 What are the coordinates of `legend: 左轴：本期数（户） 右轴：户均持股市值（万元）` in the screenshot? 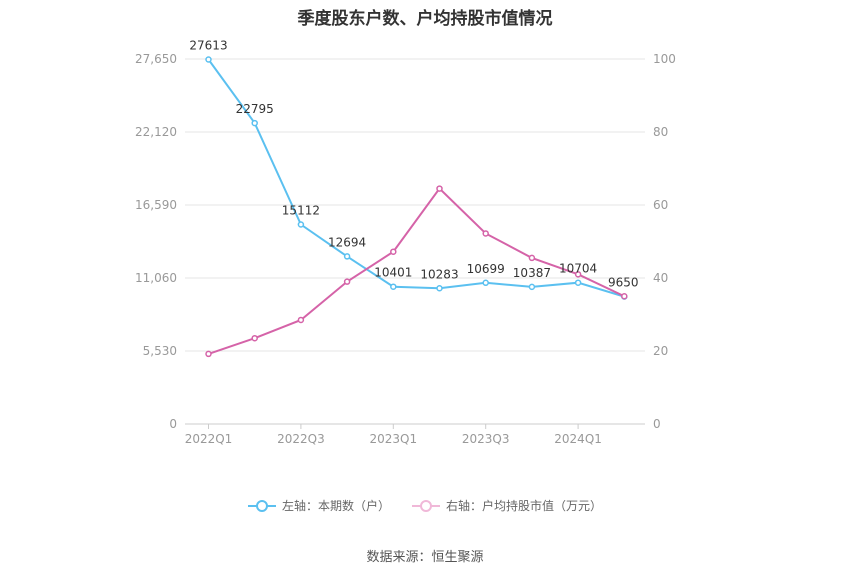 It's located at (425, 505).